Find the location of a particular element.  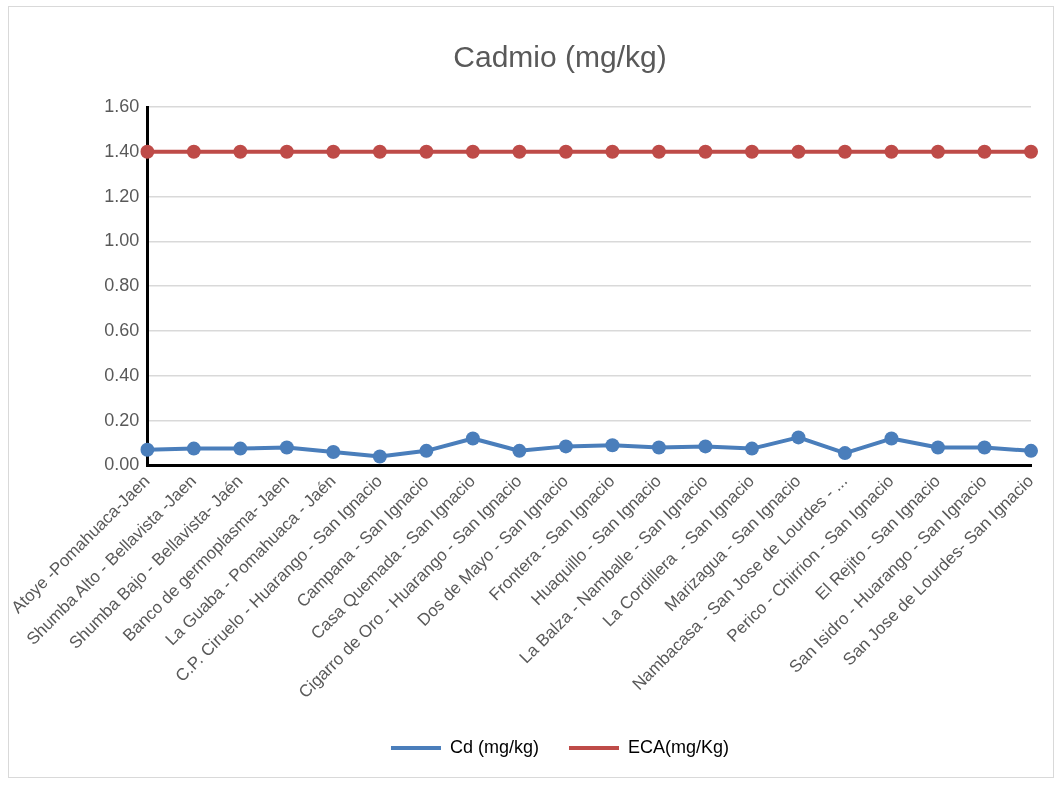

y-tick-label: 1.20 is located at coordinates (122, 195).